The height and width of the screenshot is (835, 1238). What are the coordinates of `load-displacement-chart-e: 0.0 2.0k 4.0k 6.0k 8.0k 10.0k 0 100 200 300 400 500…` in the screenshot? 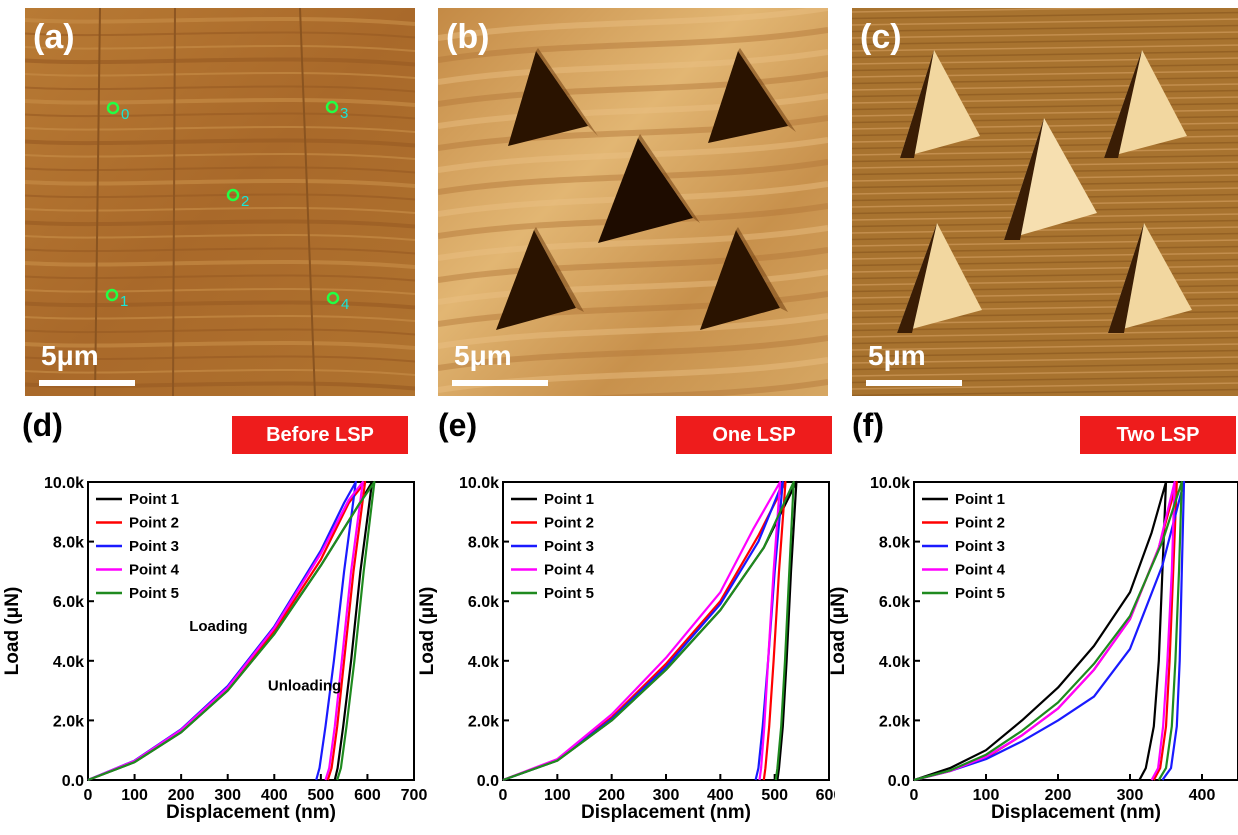 It's located at (626, 649).